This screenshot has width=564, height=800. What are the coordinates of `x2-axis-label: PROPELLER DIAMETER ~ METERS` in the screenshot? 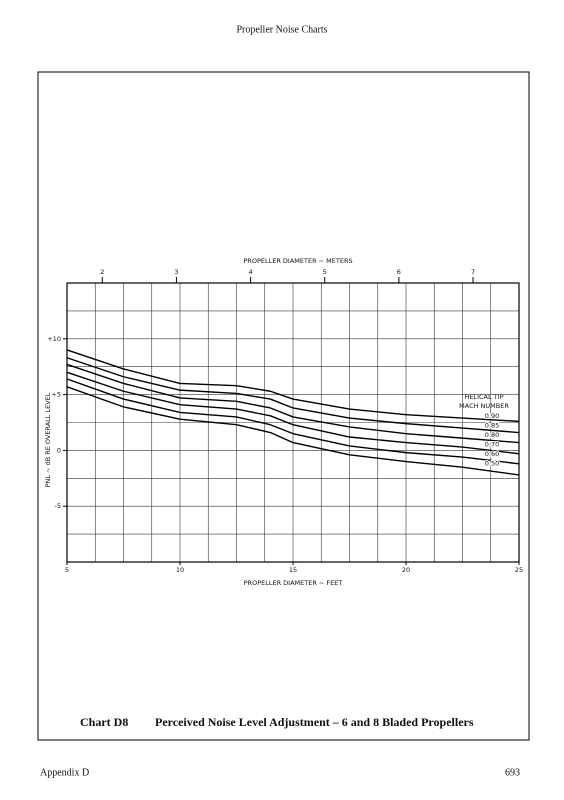 It's located at (297, 261).